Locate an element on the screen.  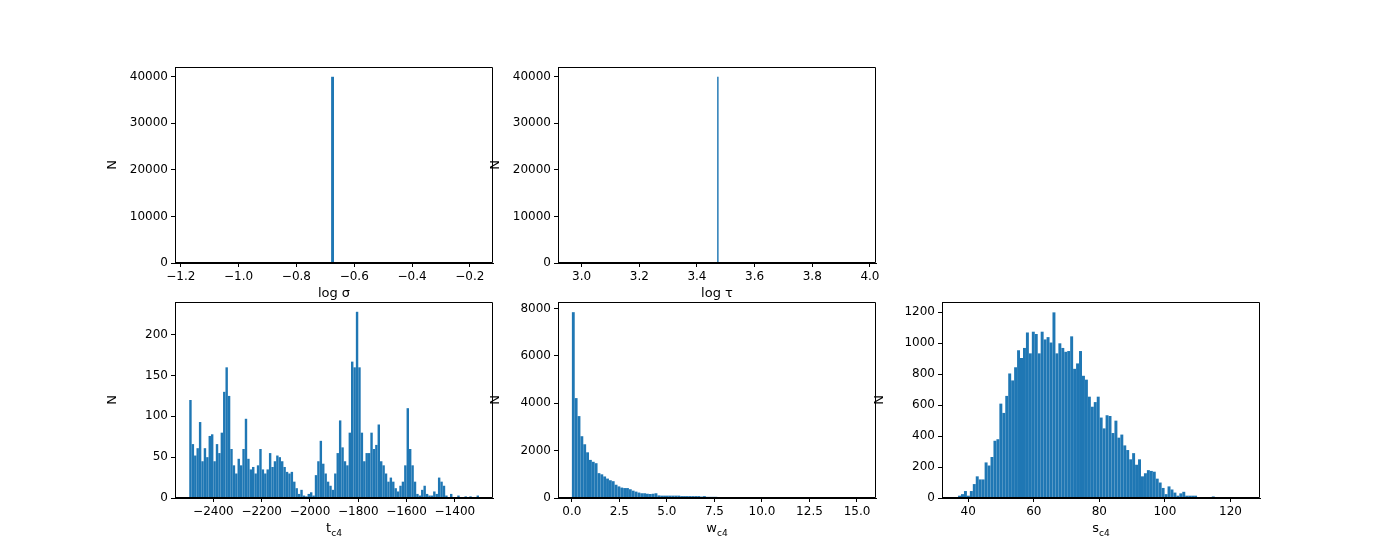
x-tick-label: 5.0 is located at coordinates (667, 511).